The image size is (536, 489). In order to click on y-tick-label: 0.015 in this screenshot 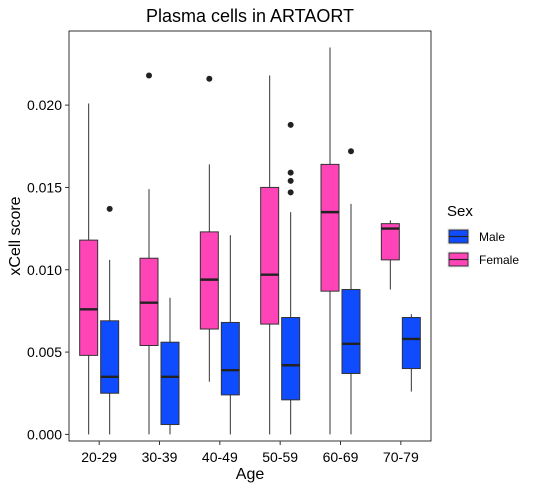, I will do `click(44, 187)`.